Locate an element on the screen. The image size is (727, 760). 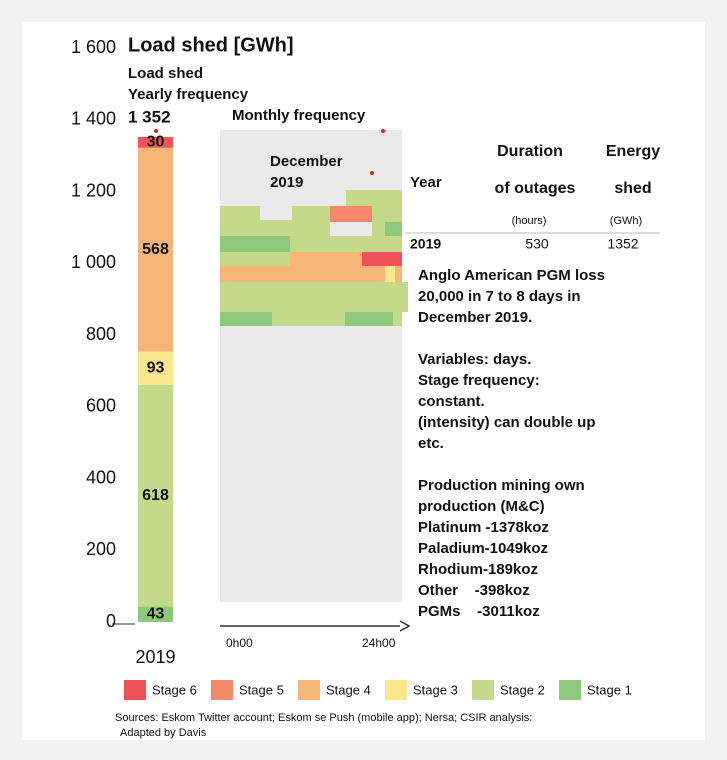
time-label: 24h00 is located at coordinates (379, 643).